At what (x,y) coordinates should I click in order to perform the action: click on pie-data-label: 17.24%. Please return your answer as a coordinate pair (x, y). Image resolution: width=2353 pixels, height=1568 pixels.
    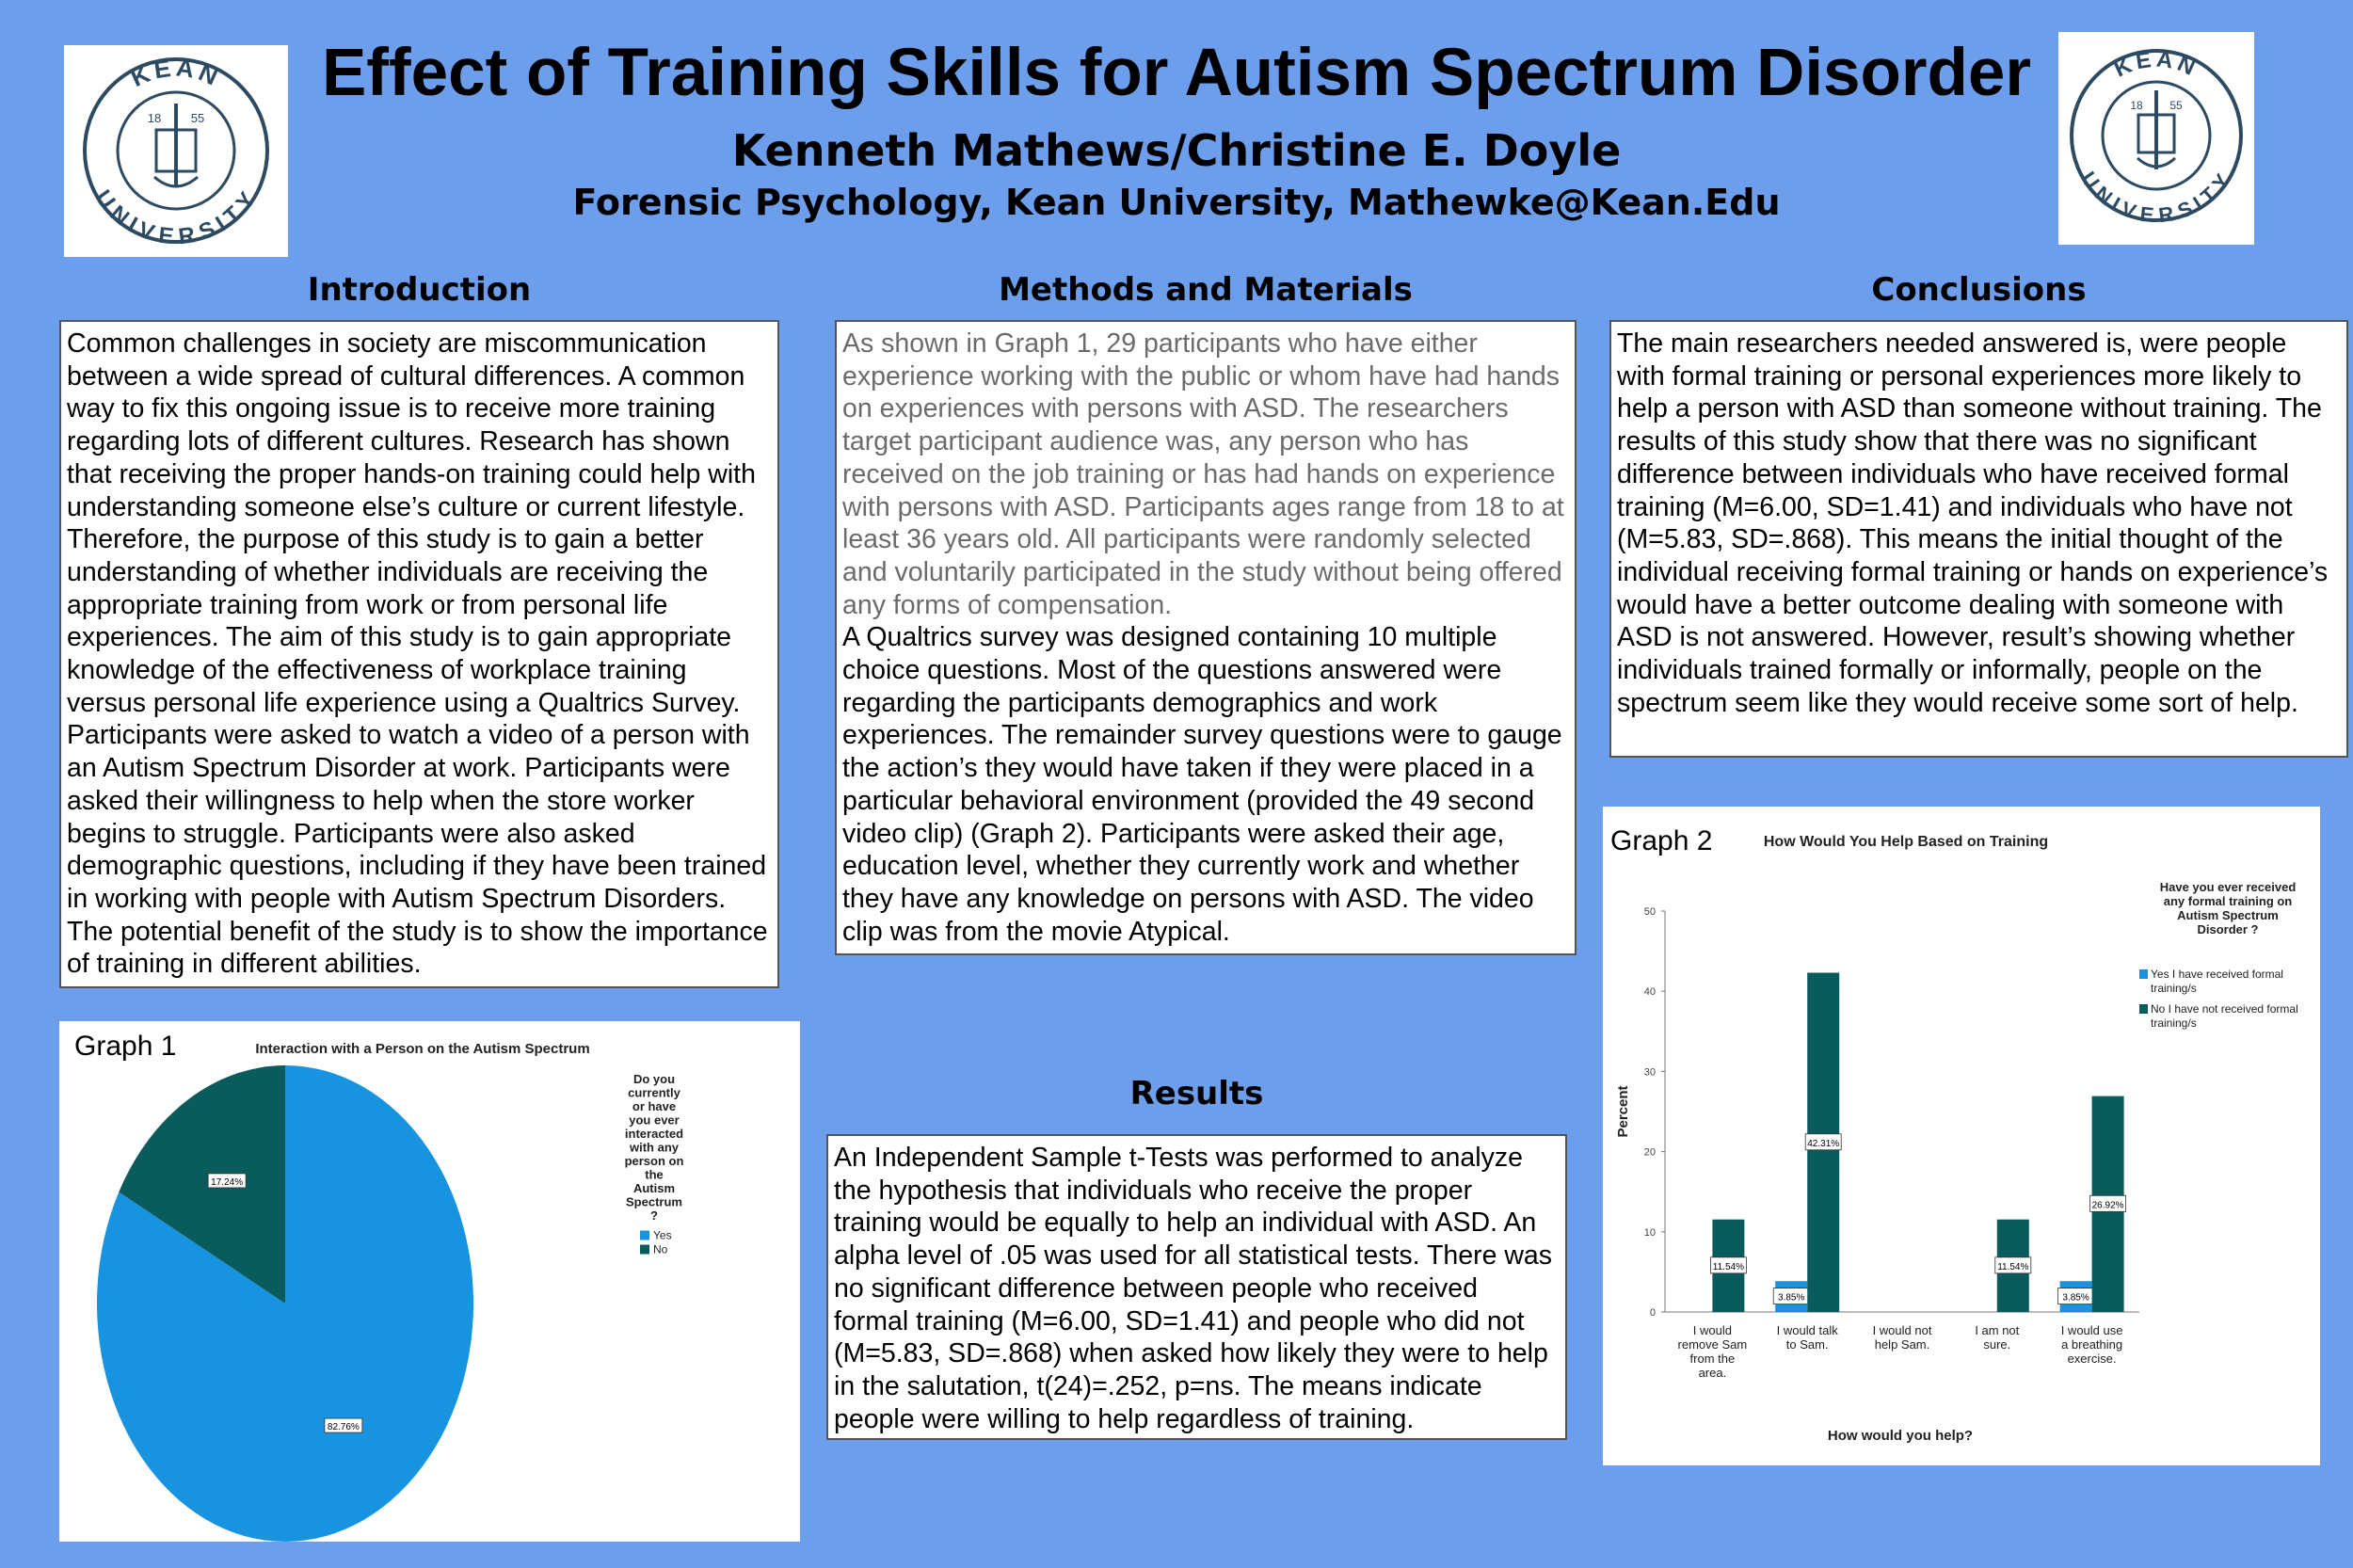
    Looking at the image, I should click on (227, 1182).